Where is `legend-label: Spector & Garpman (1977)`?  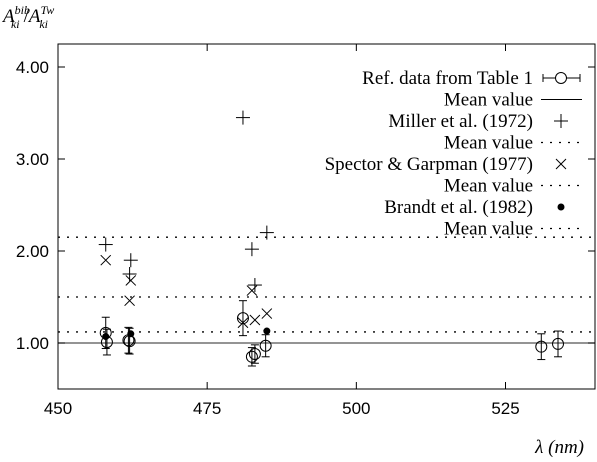 legend-label: Spector & Garpman (1977) is located at coordinates (429, 164).